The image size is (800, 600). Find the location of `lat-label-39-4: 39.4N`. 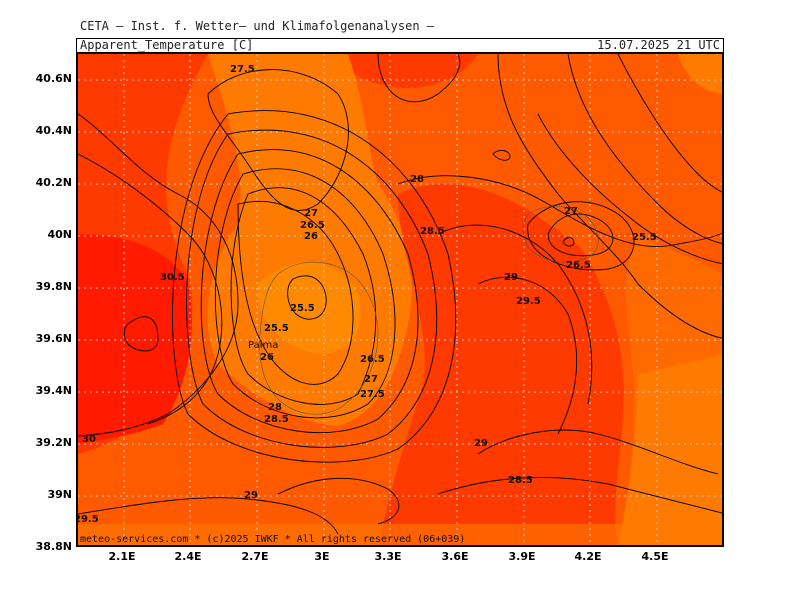

lat-label-39-4: 39.4N is located at coordinates (53, 390).